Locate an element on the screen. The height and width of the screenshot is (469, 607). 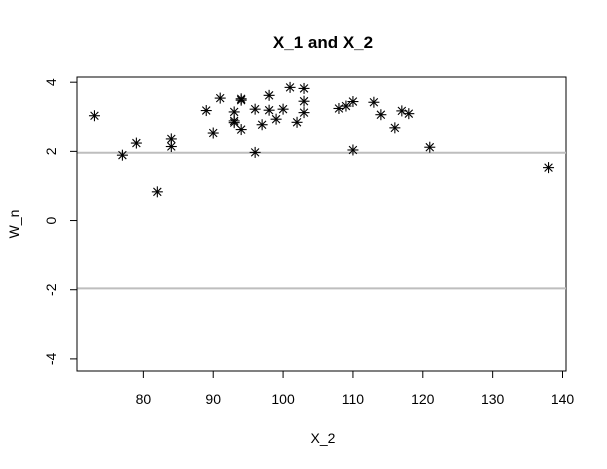
y-tick-label: 0 is located at coordinates (51, 220).